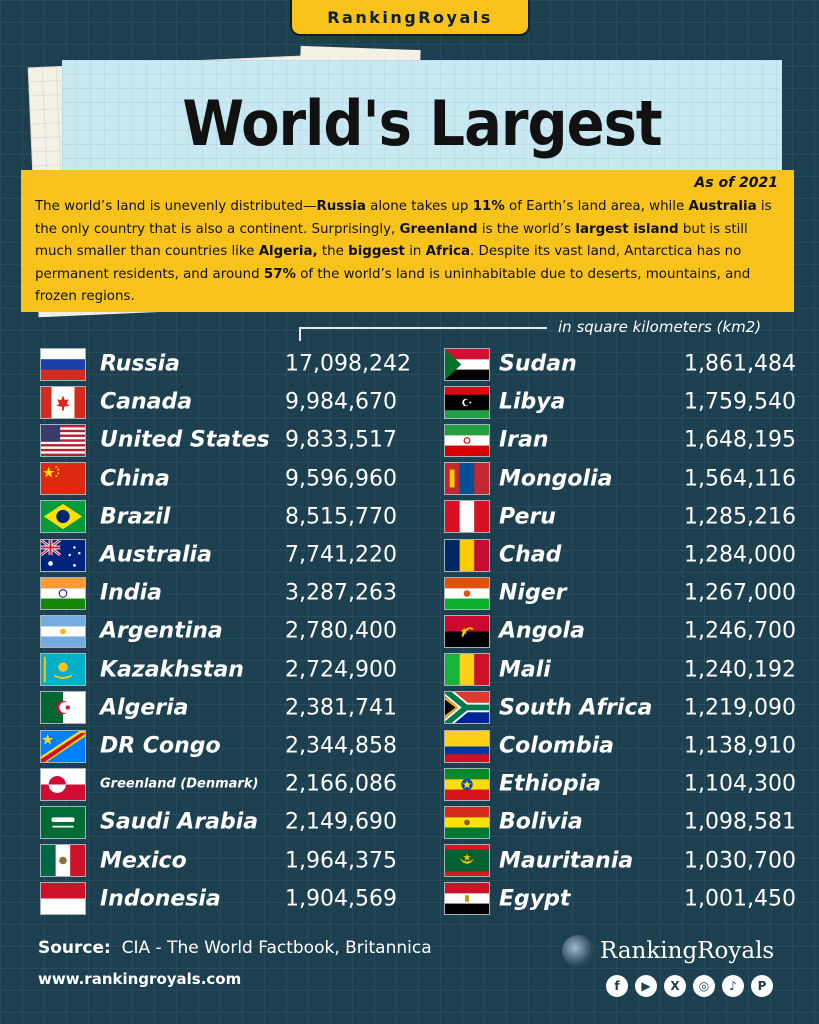 The image size is (819, 1024). I want to click on website-url: www.rankingroyals.com, so click(140, 979).